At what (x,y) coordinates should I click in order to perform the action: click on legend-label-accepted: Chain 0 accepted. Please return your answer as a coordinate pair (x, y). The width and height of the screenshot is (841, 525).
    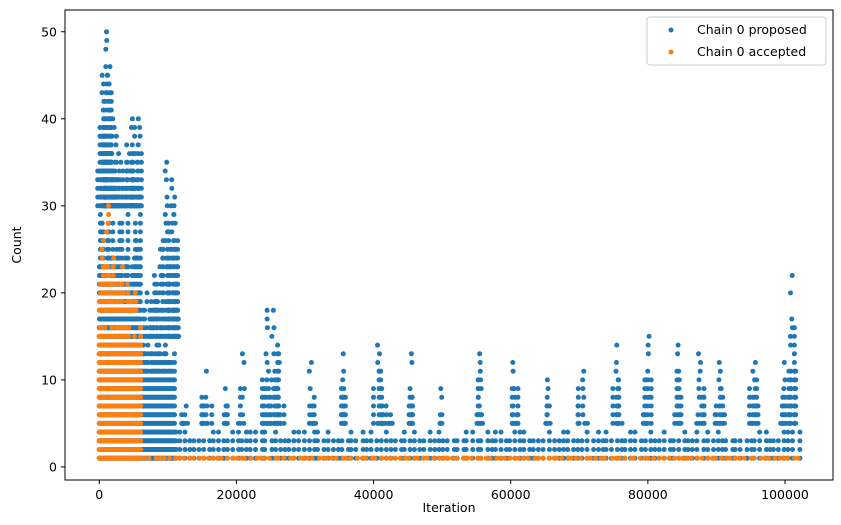
    Looking at the image, I should click on (751, 51).